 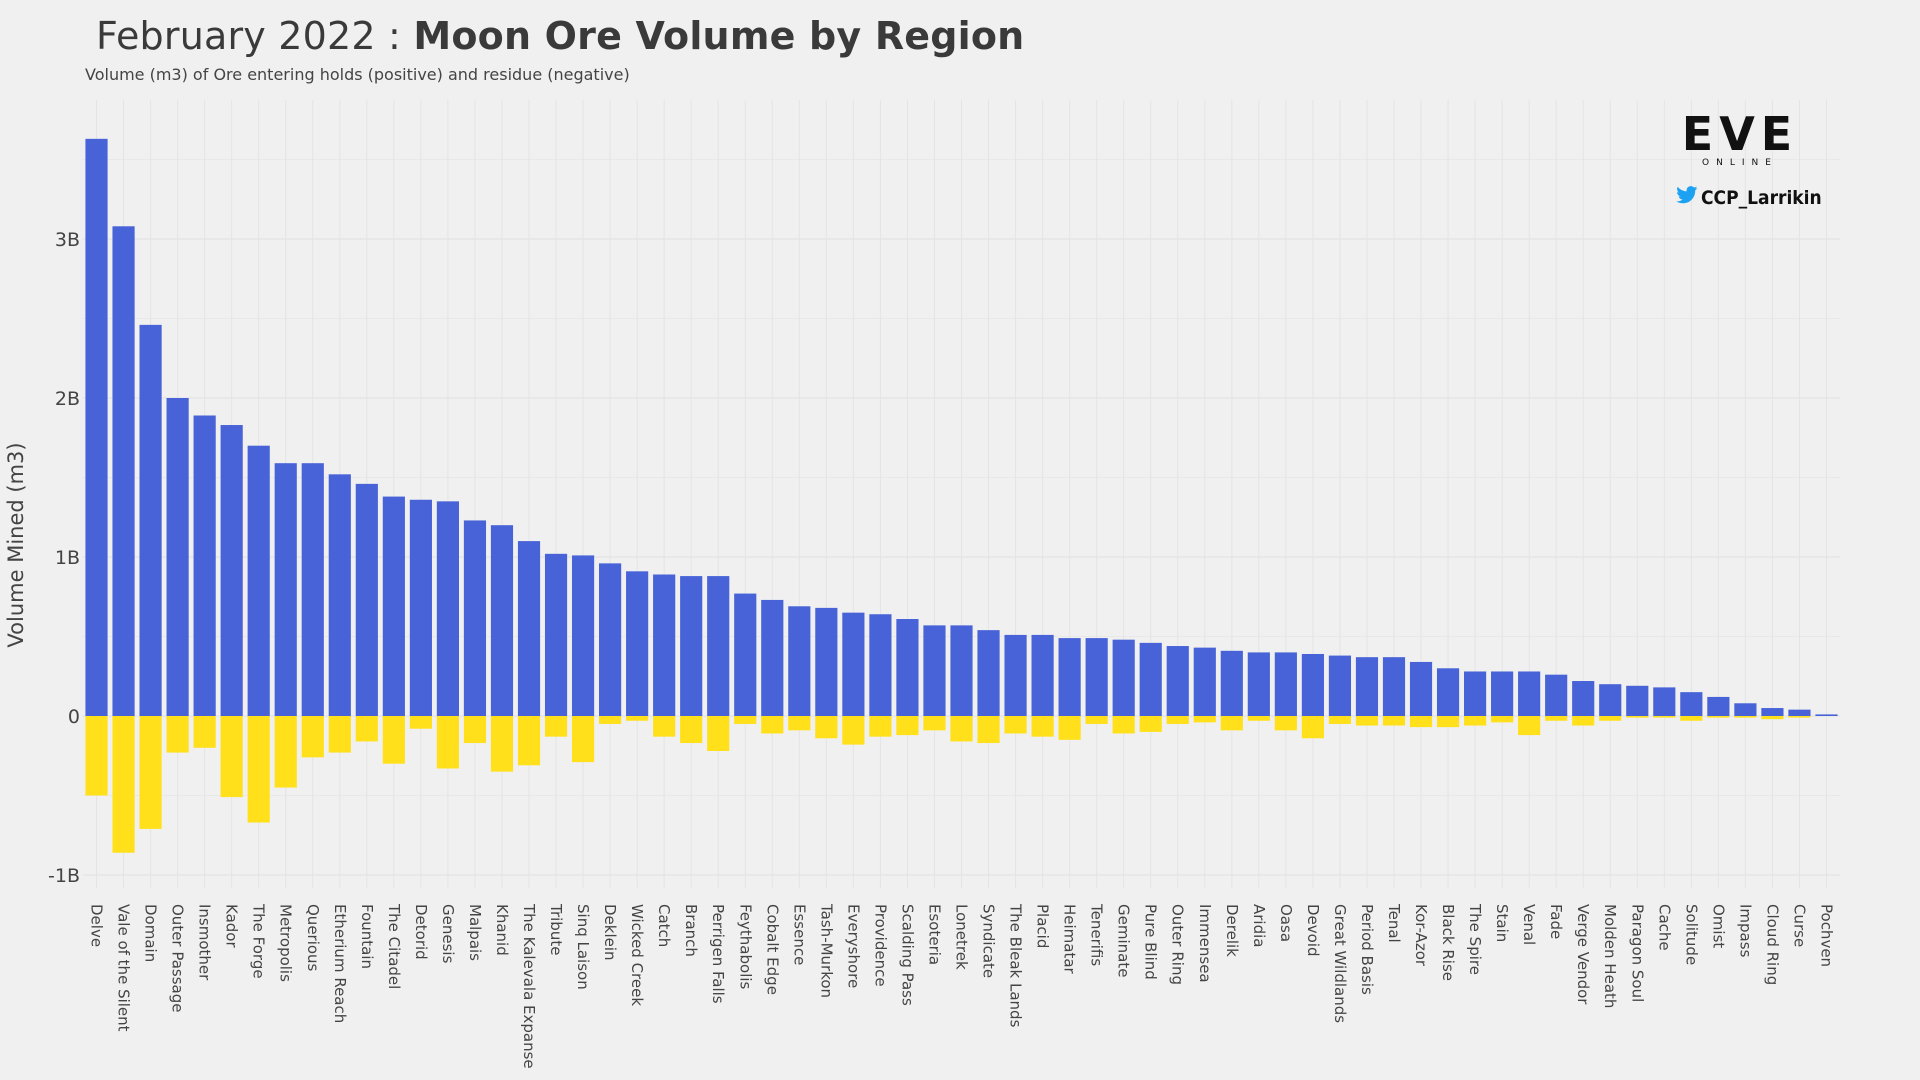 What do you see at coordinates (1610, 956) in the screenshot?
I see `x-category-label: Molden Heath` at bounding box center [1610, 956].